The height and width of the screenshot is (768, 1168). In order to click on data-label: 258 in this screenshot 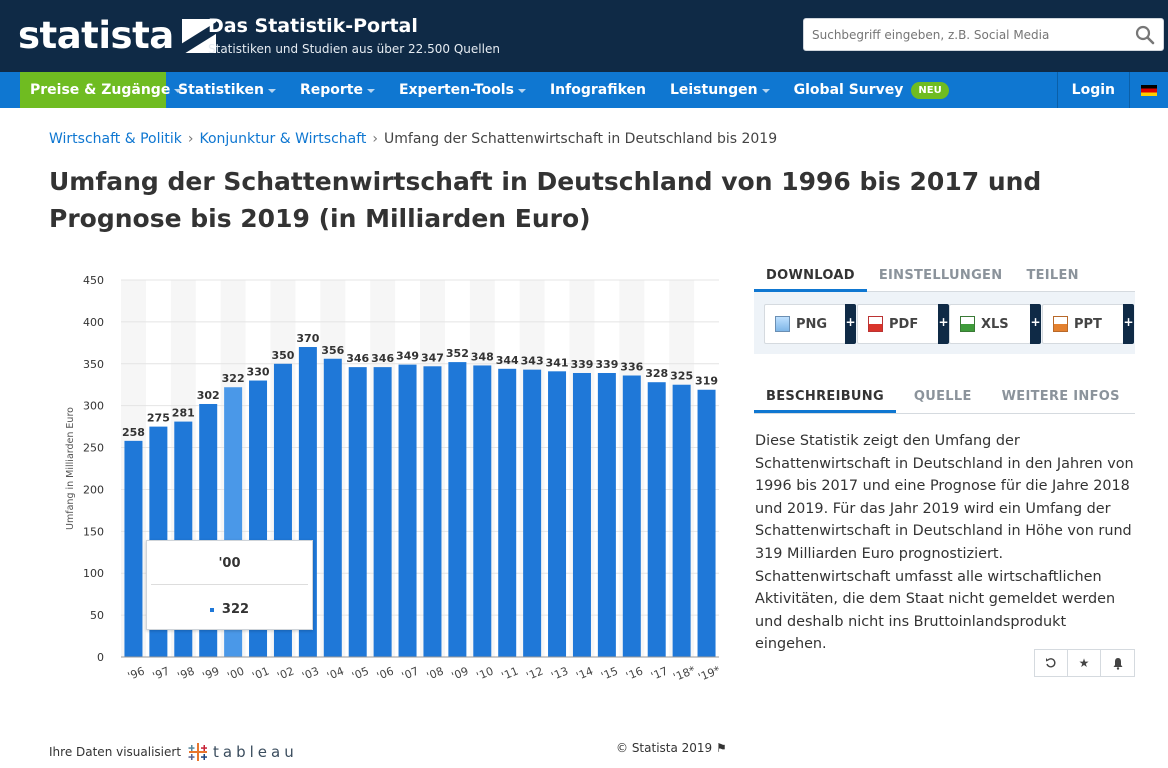, I will do `click(133, 432)`.